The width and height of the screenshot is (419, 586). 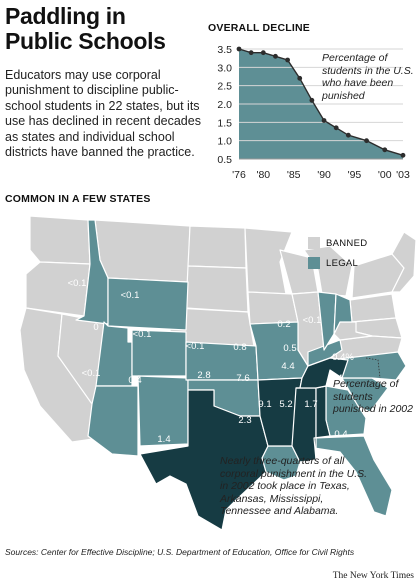 I want to click on state-tn, so click(x=322, y=373).